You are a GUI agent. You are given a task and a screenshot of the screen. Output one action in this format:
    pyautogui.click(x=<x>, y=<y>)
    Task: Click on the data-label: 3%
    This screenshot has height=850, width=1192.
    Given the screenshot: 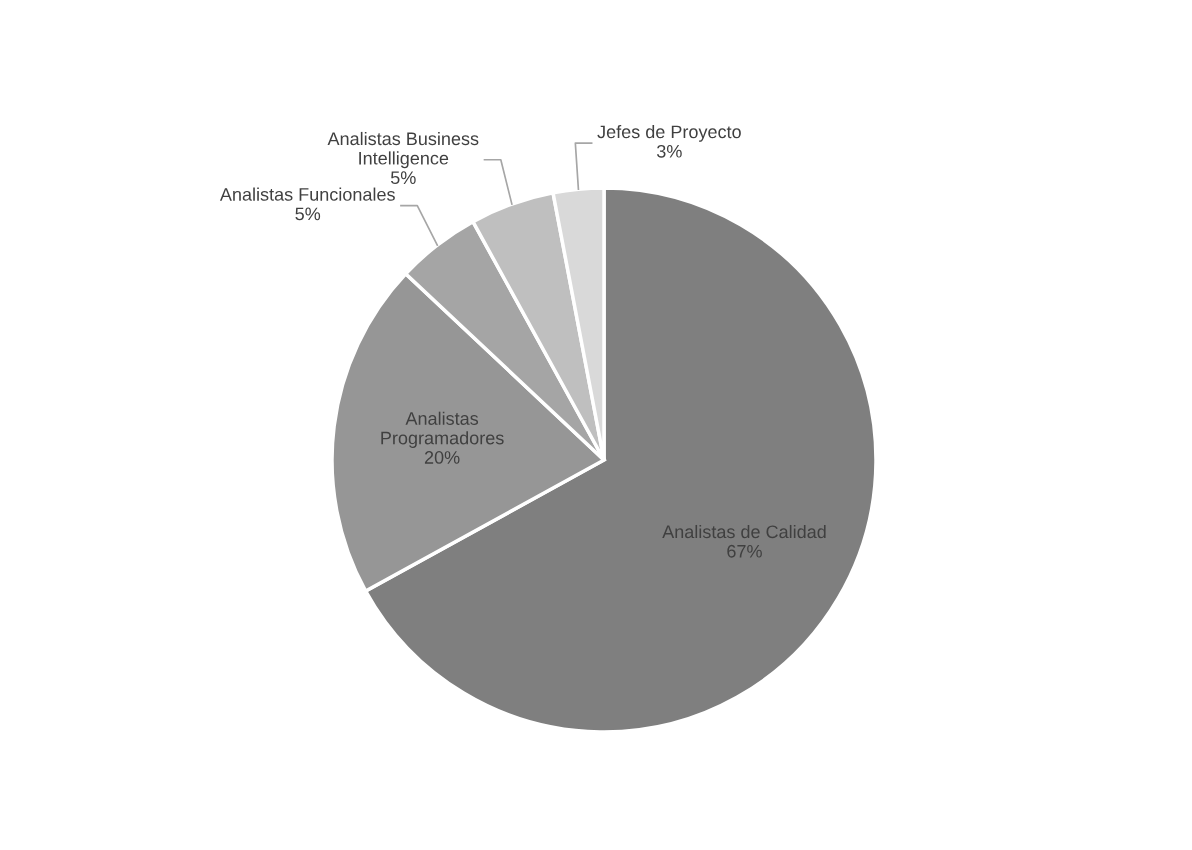 What is the action you would take?
    pyautogui.click(x=669, y=151)
    